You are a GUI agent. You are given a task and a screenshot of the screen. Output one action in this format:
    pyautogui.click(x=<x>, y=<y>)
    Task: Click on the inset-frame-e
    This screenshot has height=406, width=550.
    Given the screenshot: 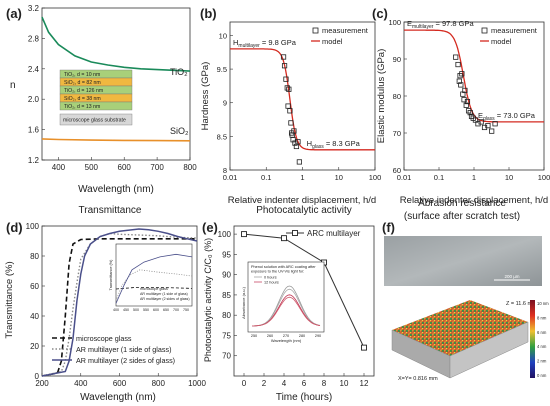 What is the action you would take?
    pyautogui.click(x=286, y=297)
    